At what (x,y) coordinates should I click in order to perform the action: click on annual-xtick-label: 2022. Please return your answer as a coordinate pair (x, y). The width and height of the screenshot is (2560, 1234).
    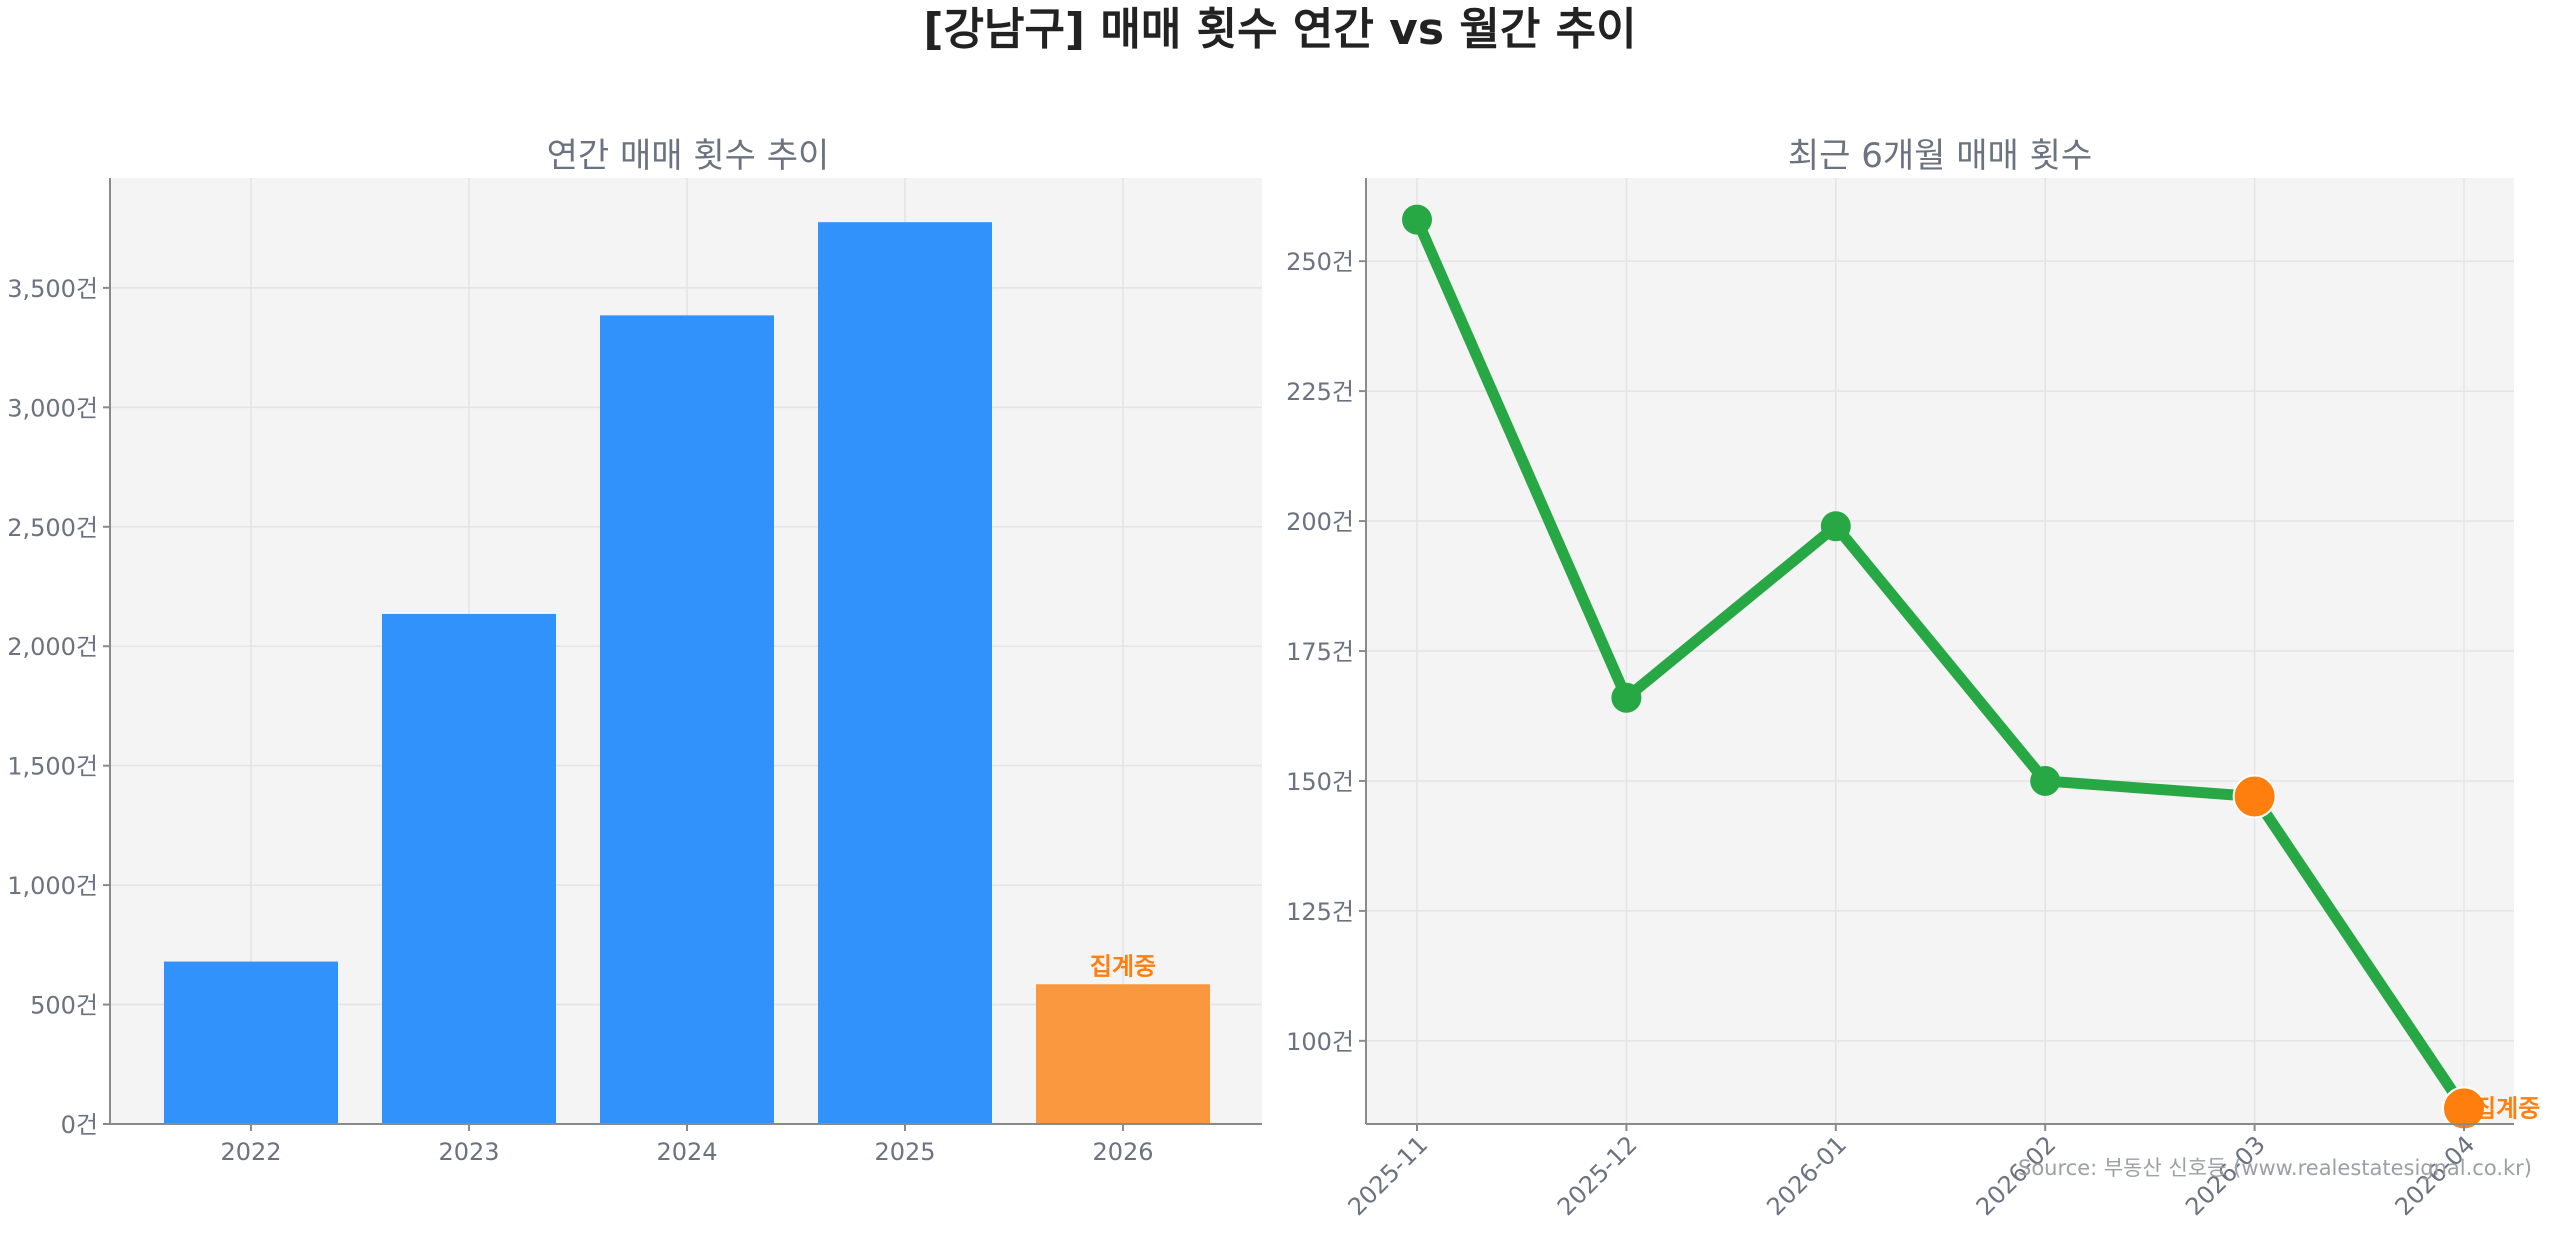
    Looking at the image, I should click on (250, 1152).